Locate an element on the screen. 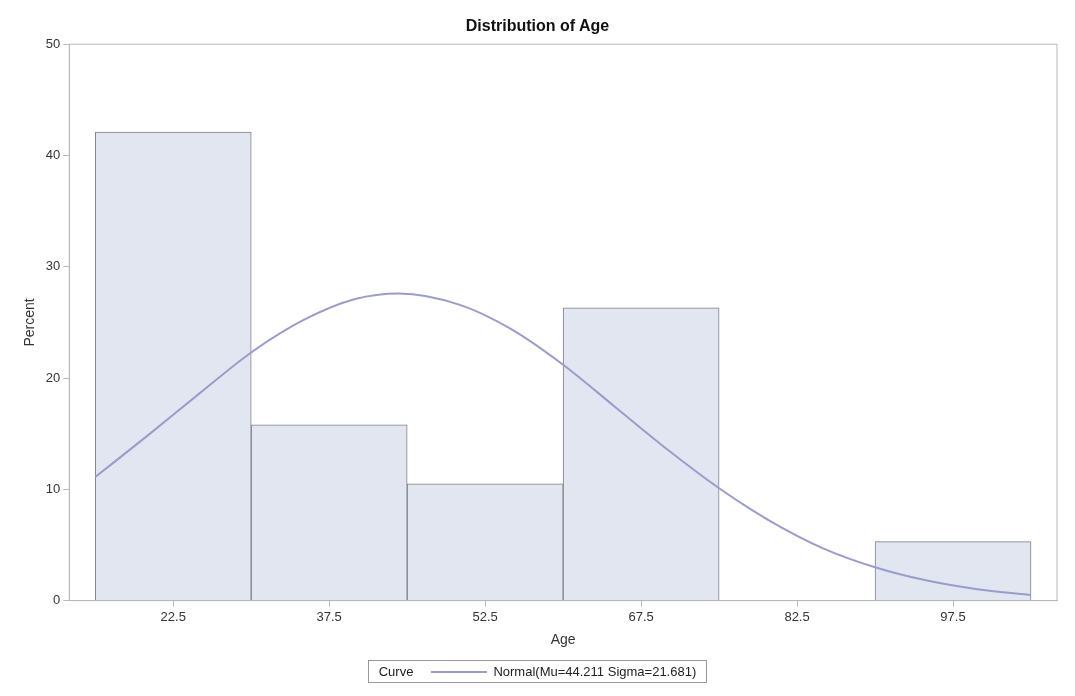 The width and height of the screenshot is (1075, 696). x-tick-label: 37.5 is located at coordinates (329, 616).